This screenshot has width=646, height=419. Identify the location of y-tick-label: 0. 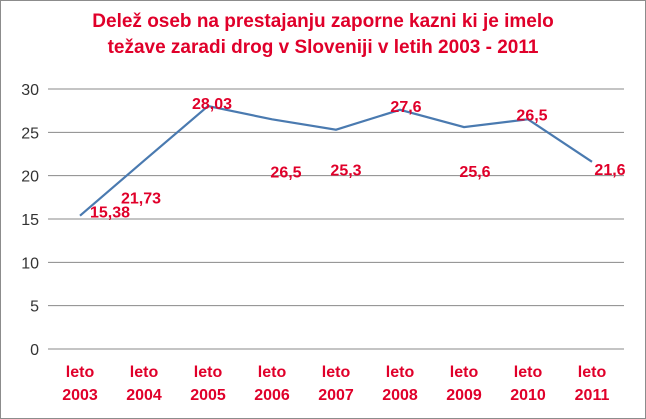
(34, 350).